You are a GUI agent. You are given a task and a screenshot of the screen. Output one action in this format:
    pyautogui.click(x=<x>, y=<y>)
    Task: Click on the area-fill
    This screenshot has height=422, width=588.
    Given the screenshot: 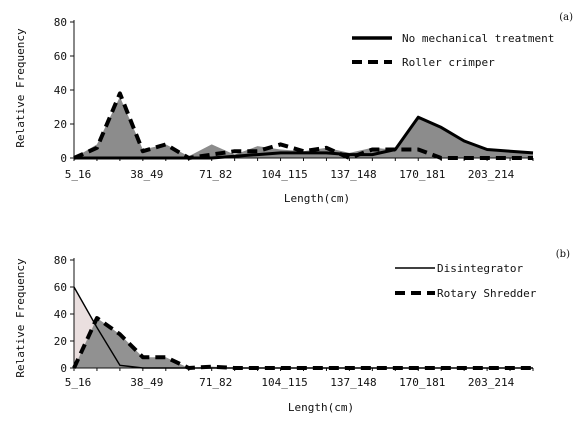 What is the action you would take?
    pyautogui.click(x=303, y=127)
    